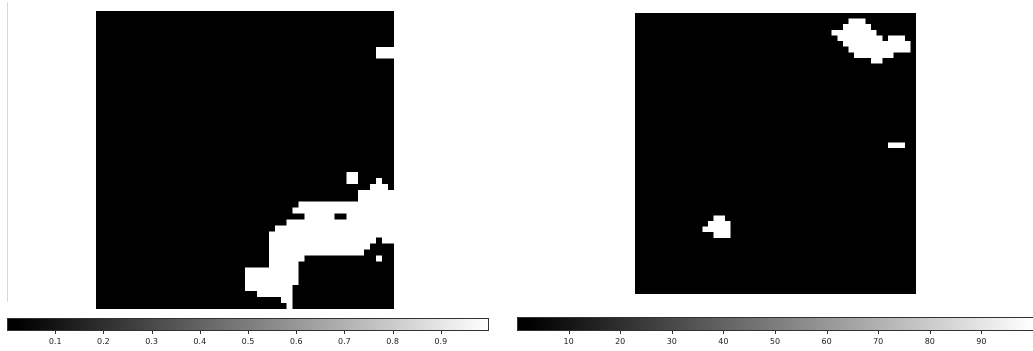 The width and height of the screenshot is (1033, 351). What do you see at coordinates (878, 341) in the screenshot?
I see `right-colorbar-tick-label: 70` at bounding box center [878, 341].